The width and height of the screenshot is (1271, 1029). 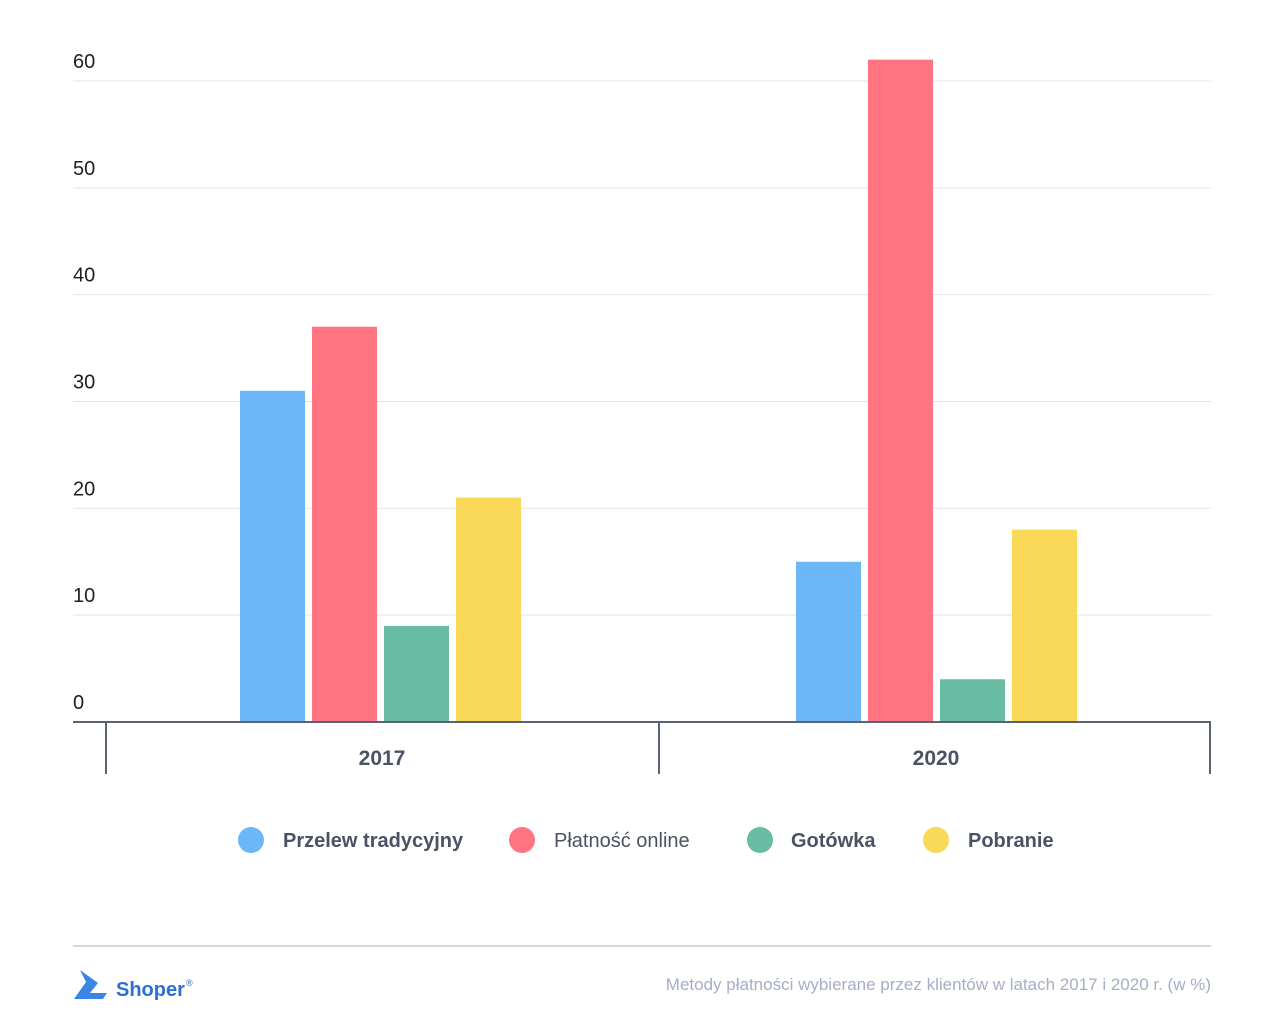 I want to click on shoper-logo: Shoper ®, so click(x=133, y=985).